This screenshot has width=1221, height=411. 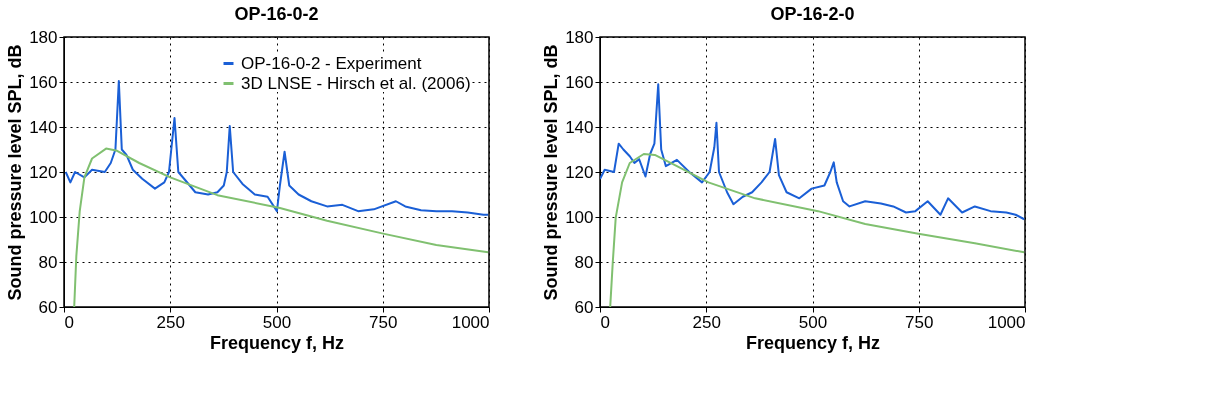 What do you see at coordinates (356, 83) in the screenshot?
I see `legend-label: 3D LNSE - Hirsch et al. (2006)` at bounding box center [356, 83].